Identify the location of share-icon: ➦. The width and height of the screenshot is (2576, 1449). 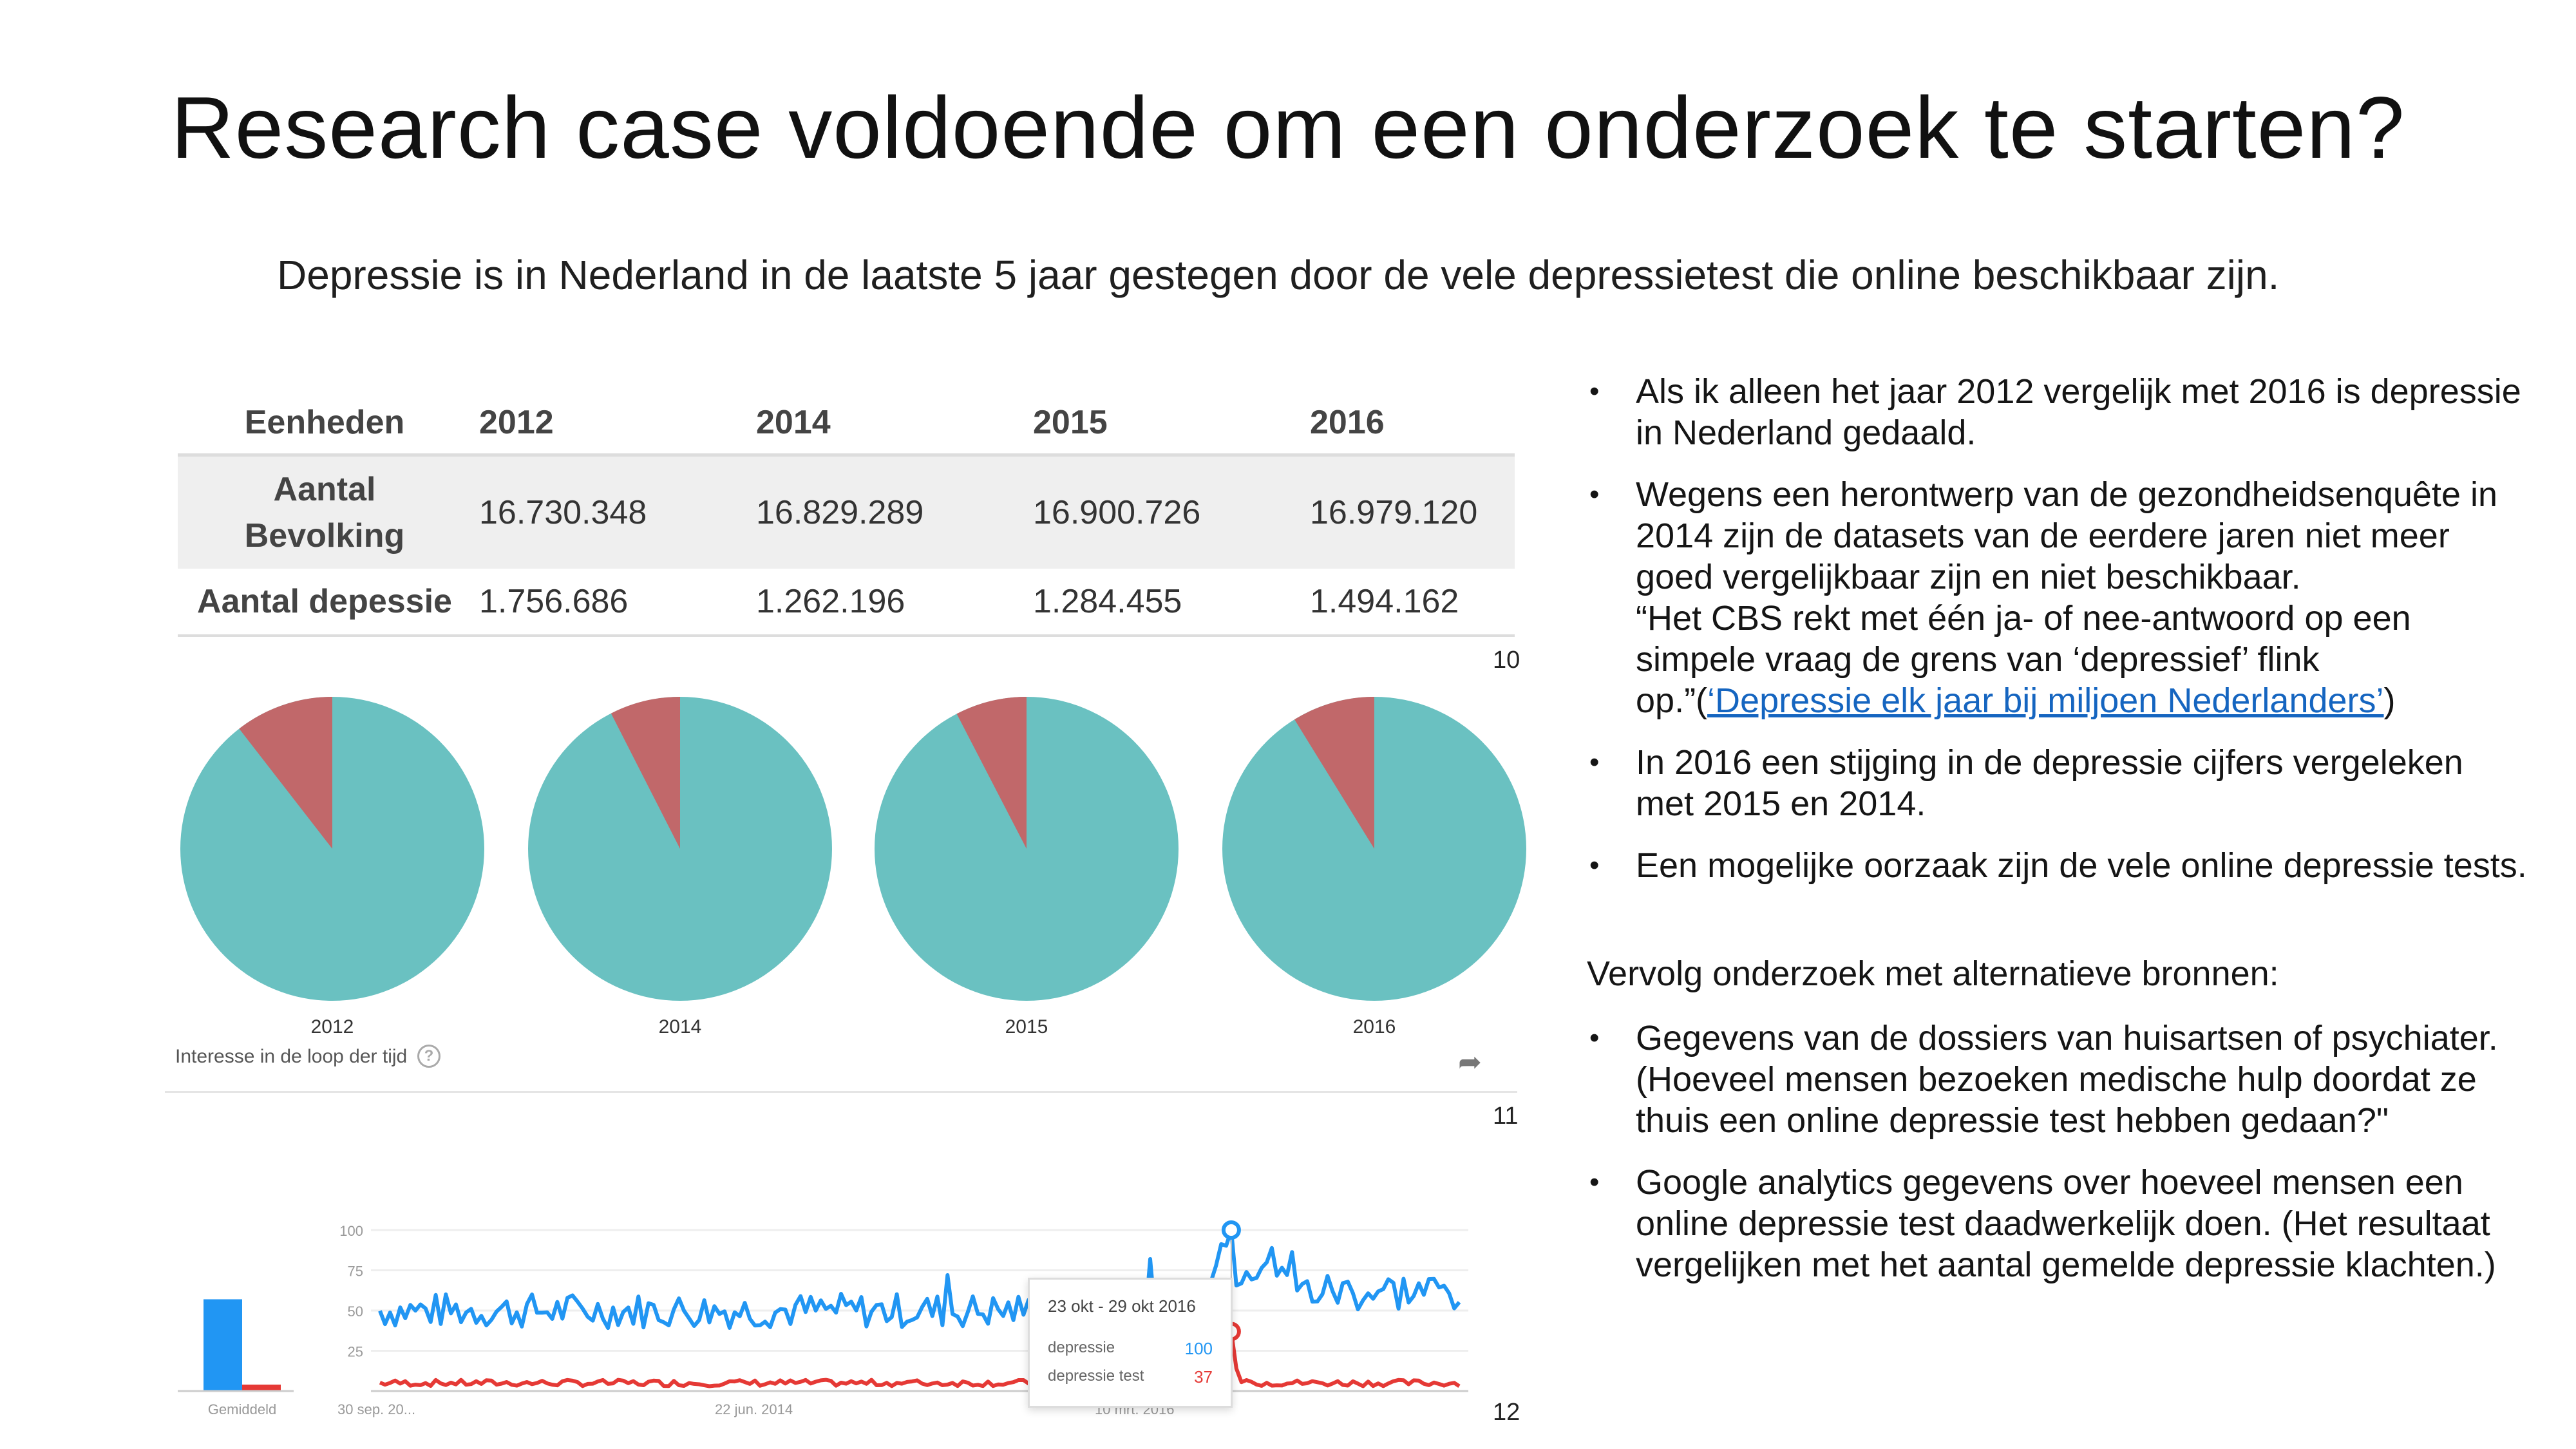
(1470, 1062).